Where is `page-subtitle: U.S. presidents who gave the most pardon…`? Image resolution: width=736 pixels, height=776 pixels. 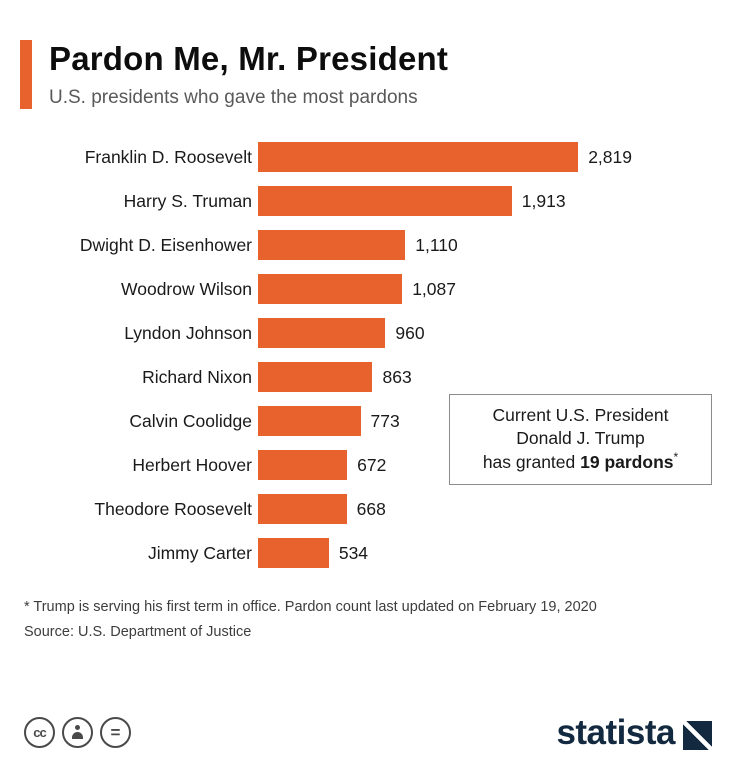 page-subtitle: U.S. presidents who gave the most pardon… is located at coordinates (233, 97).